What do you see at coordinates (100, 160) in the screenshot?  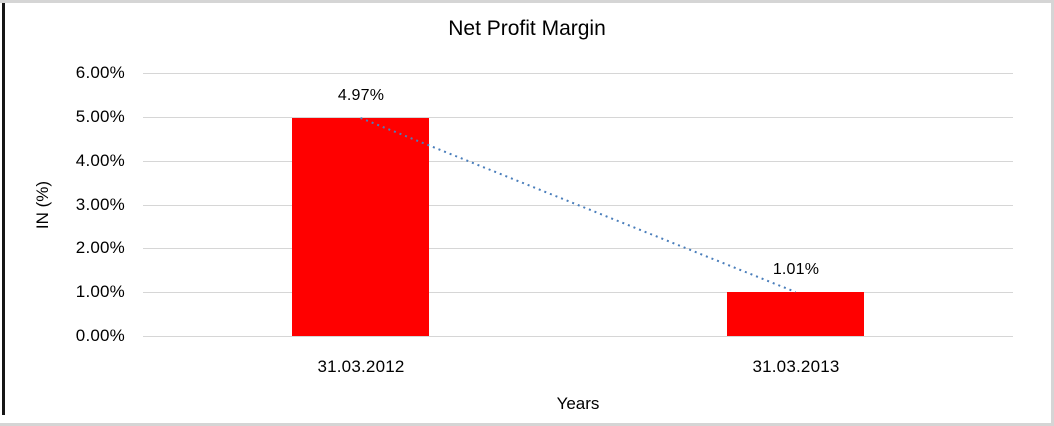 I see `y-tick-label: 4.00%` at bounding box center [100, 160].